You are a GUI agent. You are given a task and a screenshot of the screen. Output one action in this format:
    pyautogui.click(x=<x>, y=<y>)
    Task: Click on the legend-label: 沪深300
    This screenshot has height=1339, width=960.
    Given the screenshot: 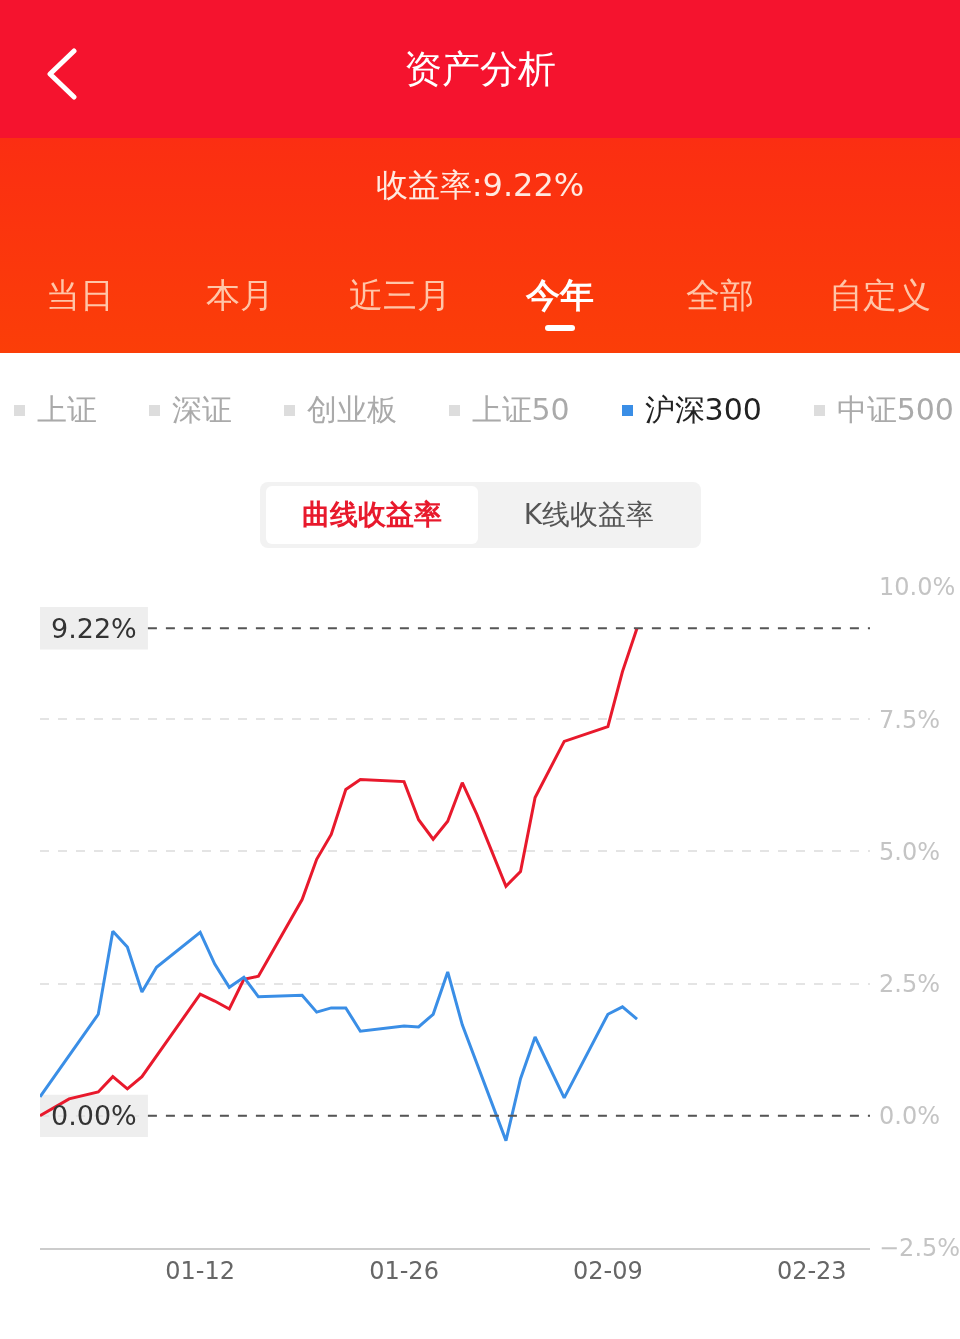 What is the action you would take?
    pyautogui.click(x=703, y=410)
    